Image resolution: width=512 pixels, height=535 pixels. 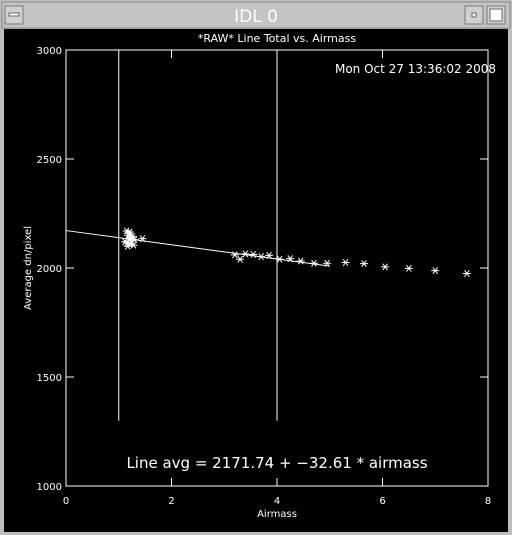 I want to click on menu-icon, so click(x=14, y=14).